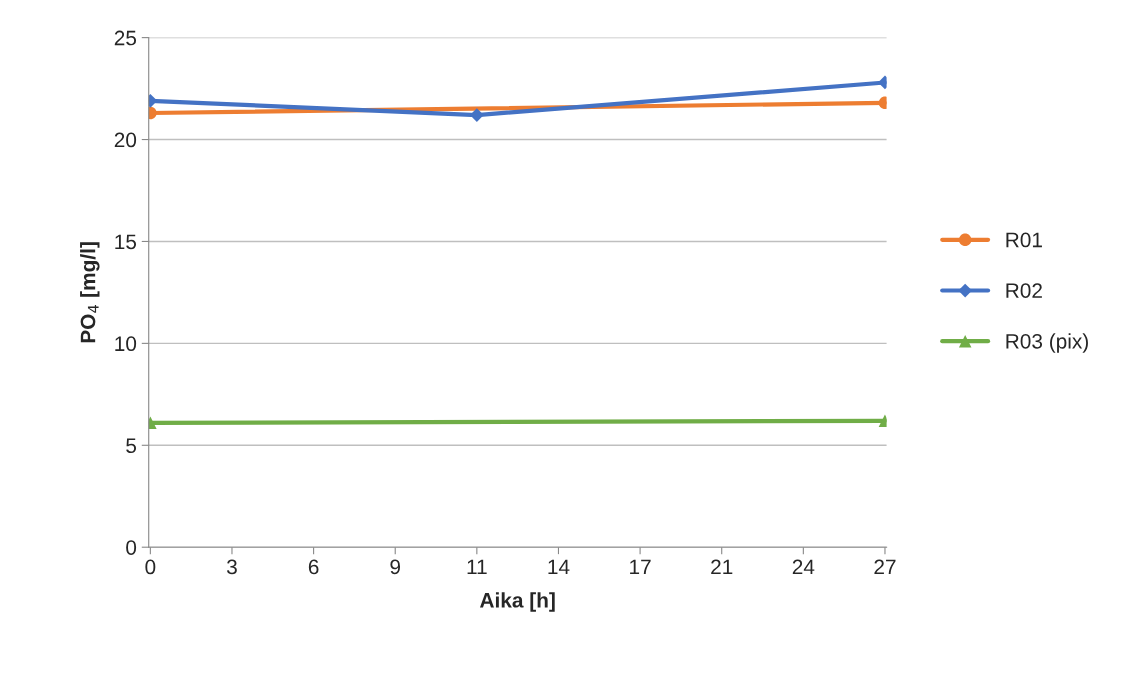 The height and width of the screenshot is (684, 1144). I want to click on x-tick-label: 6, so click(313, 567).